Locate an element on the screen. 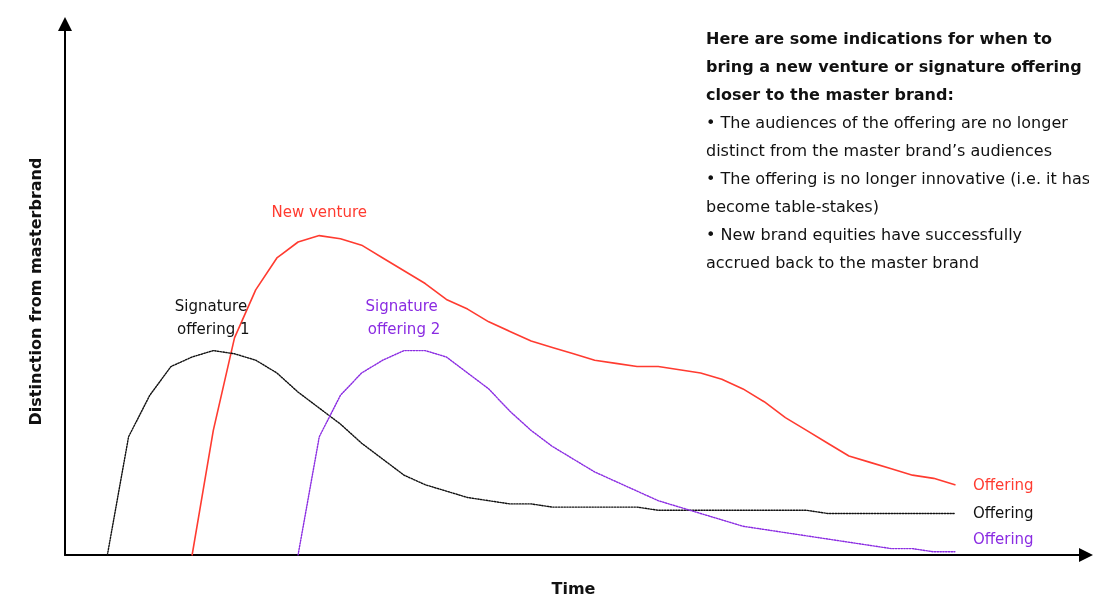 This screenshot has width=1097, height=609. annotation: • New brand equities have successfully accrued back to the master brand is located at coordinates (864, 248).